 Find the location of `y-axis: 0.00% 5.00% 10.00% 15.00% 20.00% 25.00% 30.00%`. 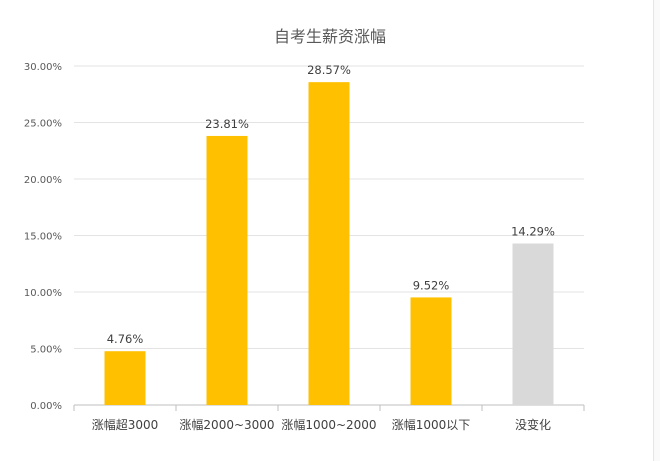

y-axis: 0.00% 5.00% 10.00% 15.00% 20.00% 25.00% 30.00% is located at coordinates (43, 237).